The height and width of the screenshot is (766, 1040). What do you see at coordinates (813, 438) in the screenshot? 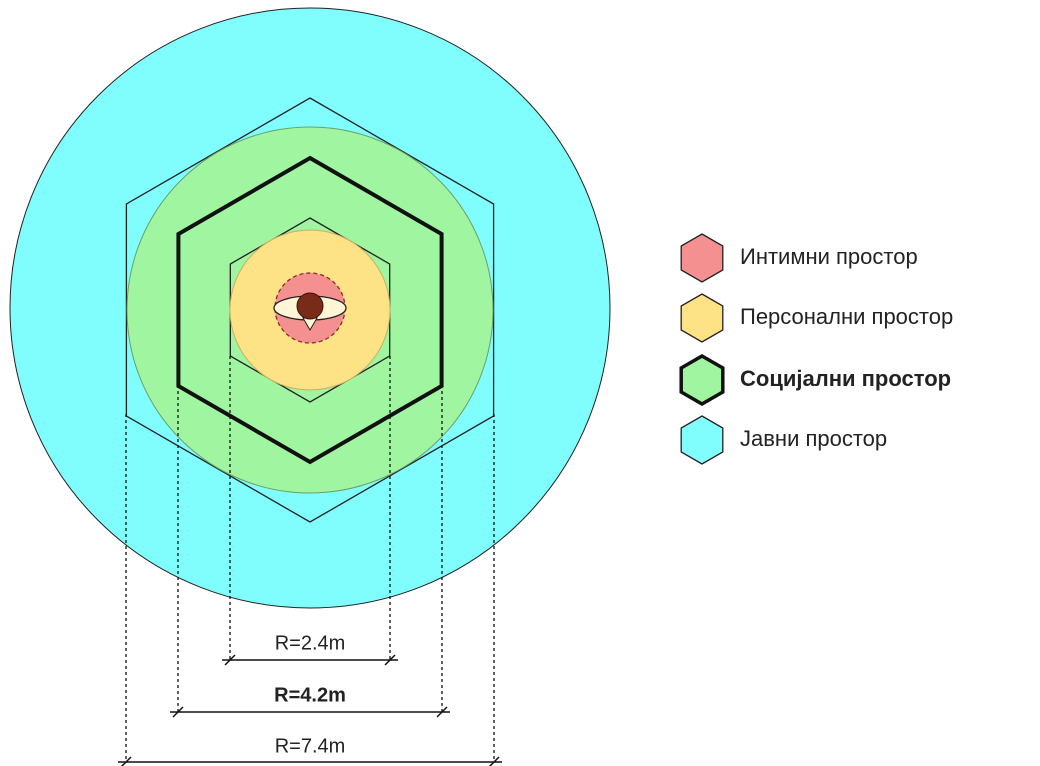
I see `legend-label: Јавни простор` at bounding box center [813, 438].